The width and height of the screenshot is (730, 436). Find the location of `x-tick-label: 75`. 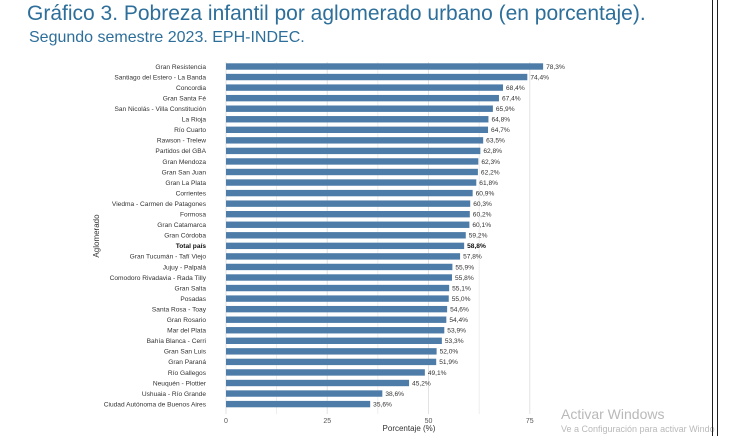

x-tick-label: 75 is located at coordinates (530, 421).